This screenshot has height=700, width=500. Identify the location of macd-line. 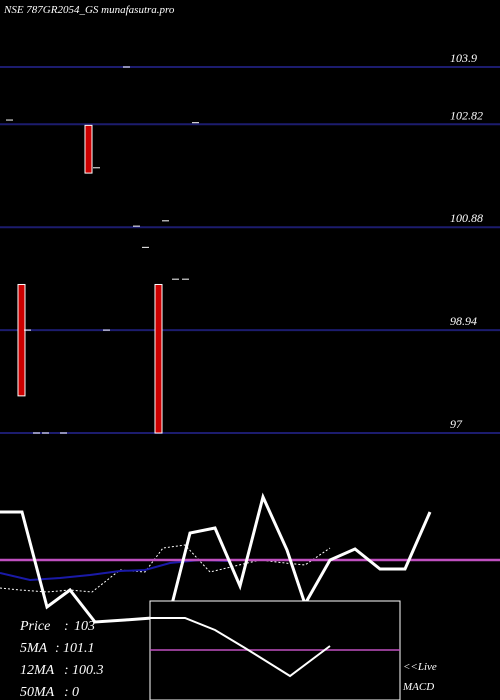
(240, 647).